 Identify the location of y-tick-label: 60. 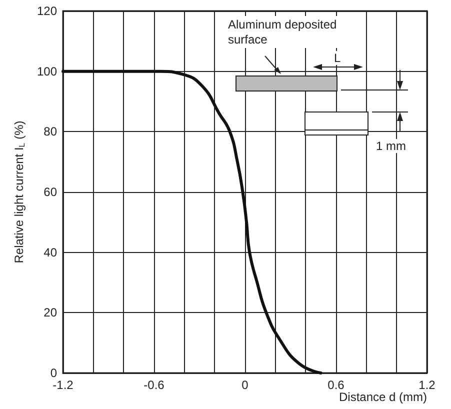
(51, 192).